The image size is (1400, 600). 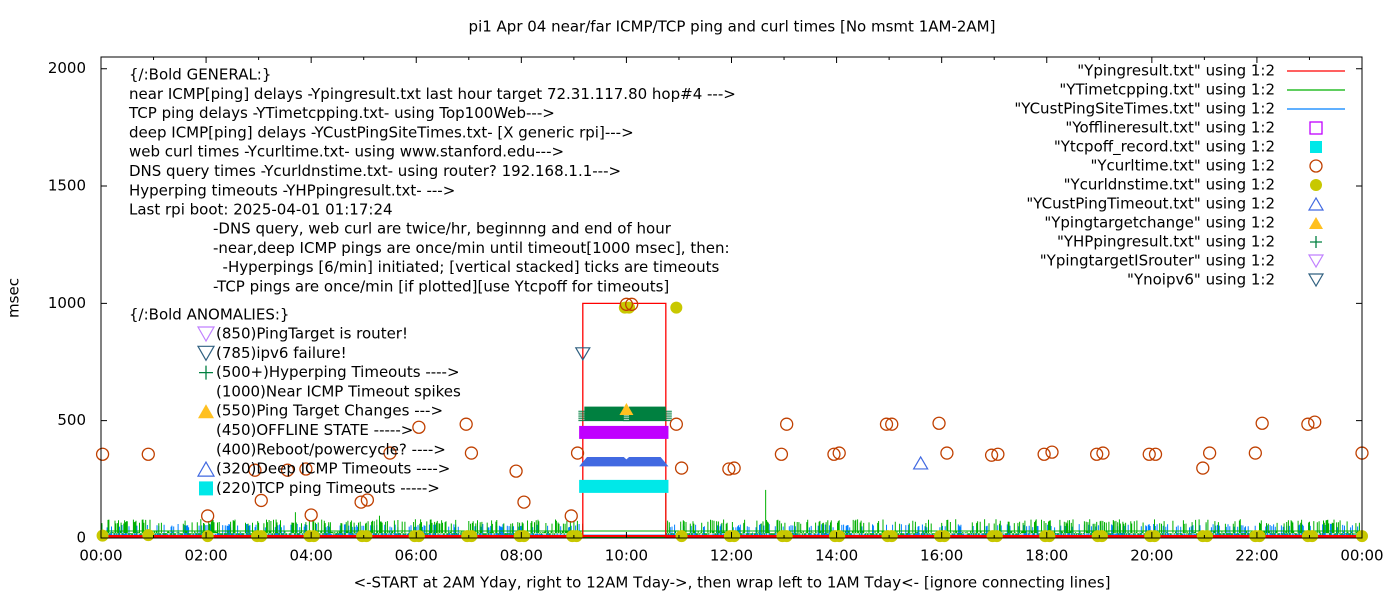 What do you see at coordinates (416, 556) in the screenshot?
I see `x-tick-label: 06:00` at bounding box center [416, 556].